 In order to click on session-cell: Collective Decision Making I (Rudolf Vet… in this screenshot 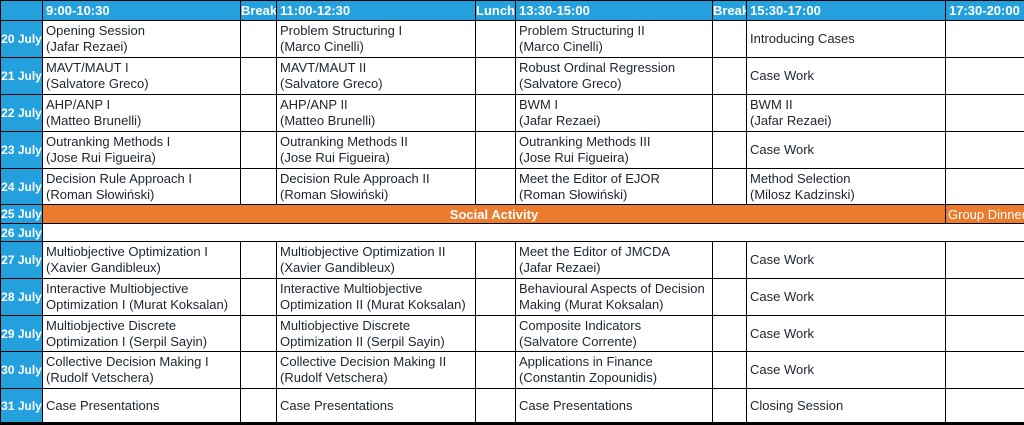, I will do `click(142, 370)`.